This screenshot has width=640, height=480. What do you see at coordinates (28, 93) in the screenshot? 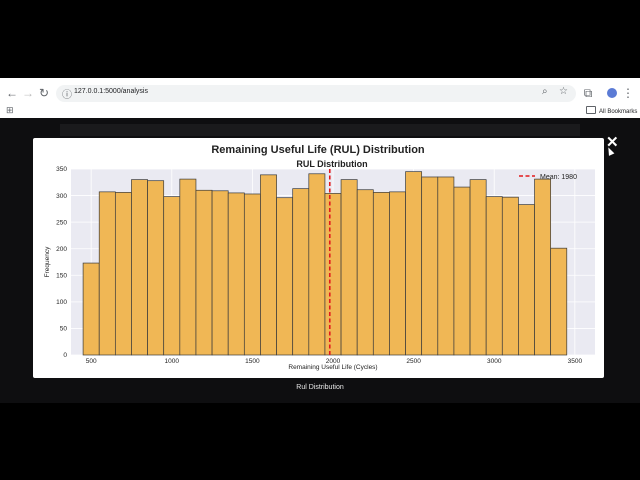
I see `forward-arrow-icon: →` at bounding box center [28, 93].